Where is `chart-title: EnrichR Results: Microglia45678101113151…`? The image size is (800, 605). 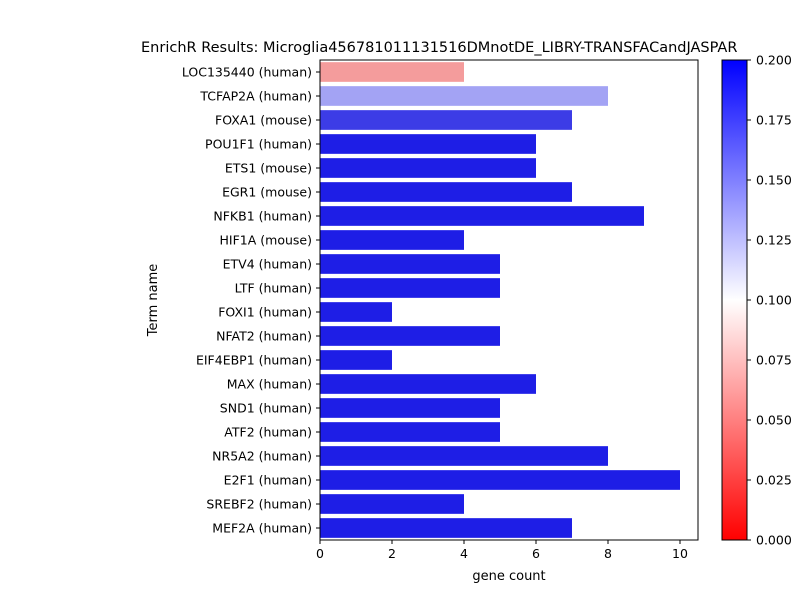 chart-title: EnrichR Results: Microglia45678101113151… is located at coordinates (439, 48).